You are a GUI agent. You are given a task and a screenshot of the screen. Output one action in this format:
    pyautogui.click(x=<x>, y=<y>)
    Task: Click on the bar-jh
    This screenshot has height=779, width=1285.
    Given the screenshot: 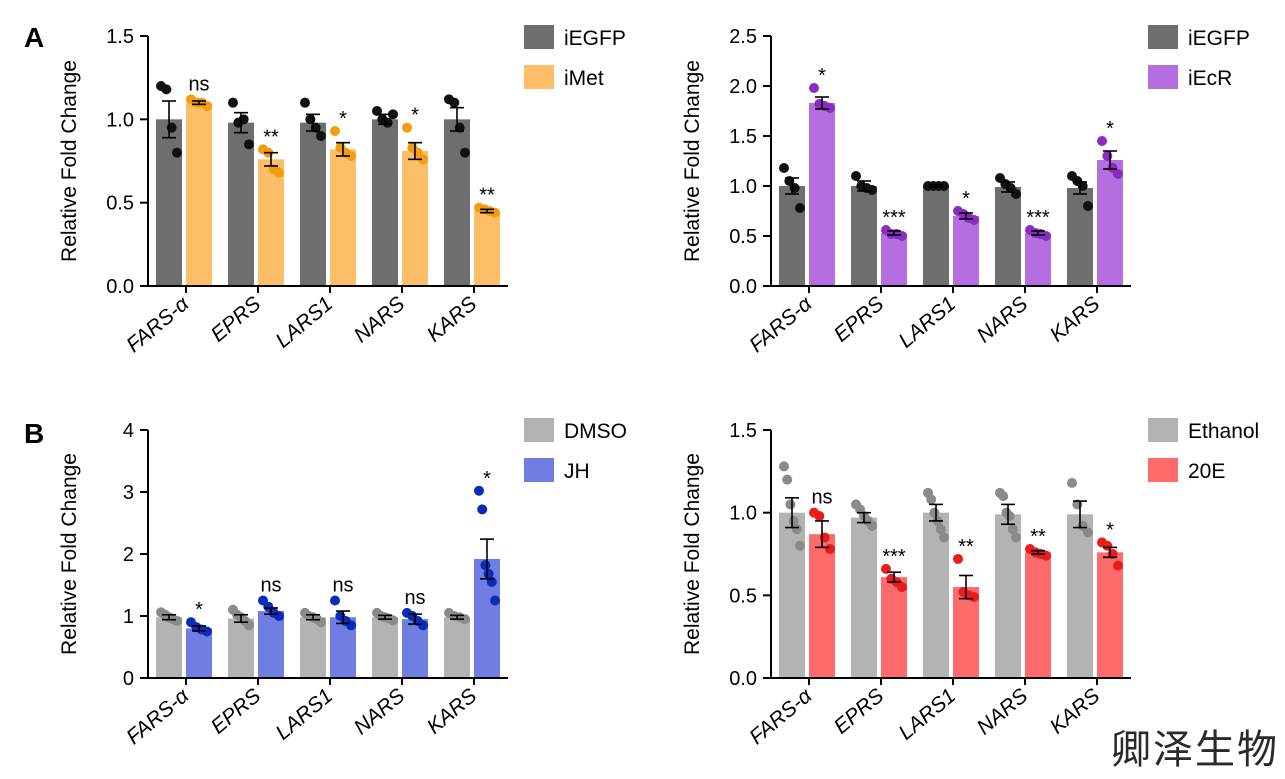 What is the action you would take?
    pyautogui.click(x=271, y=644)
    